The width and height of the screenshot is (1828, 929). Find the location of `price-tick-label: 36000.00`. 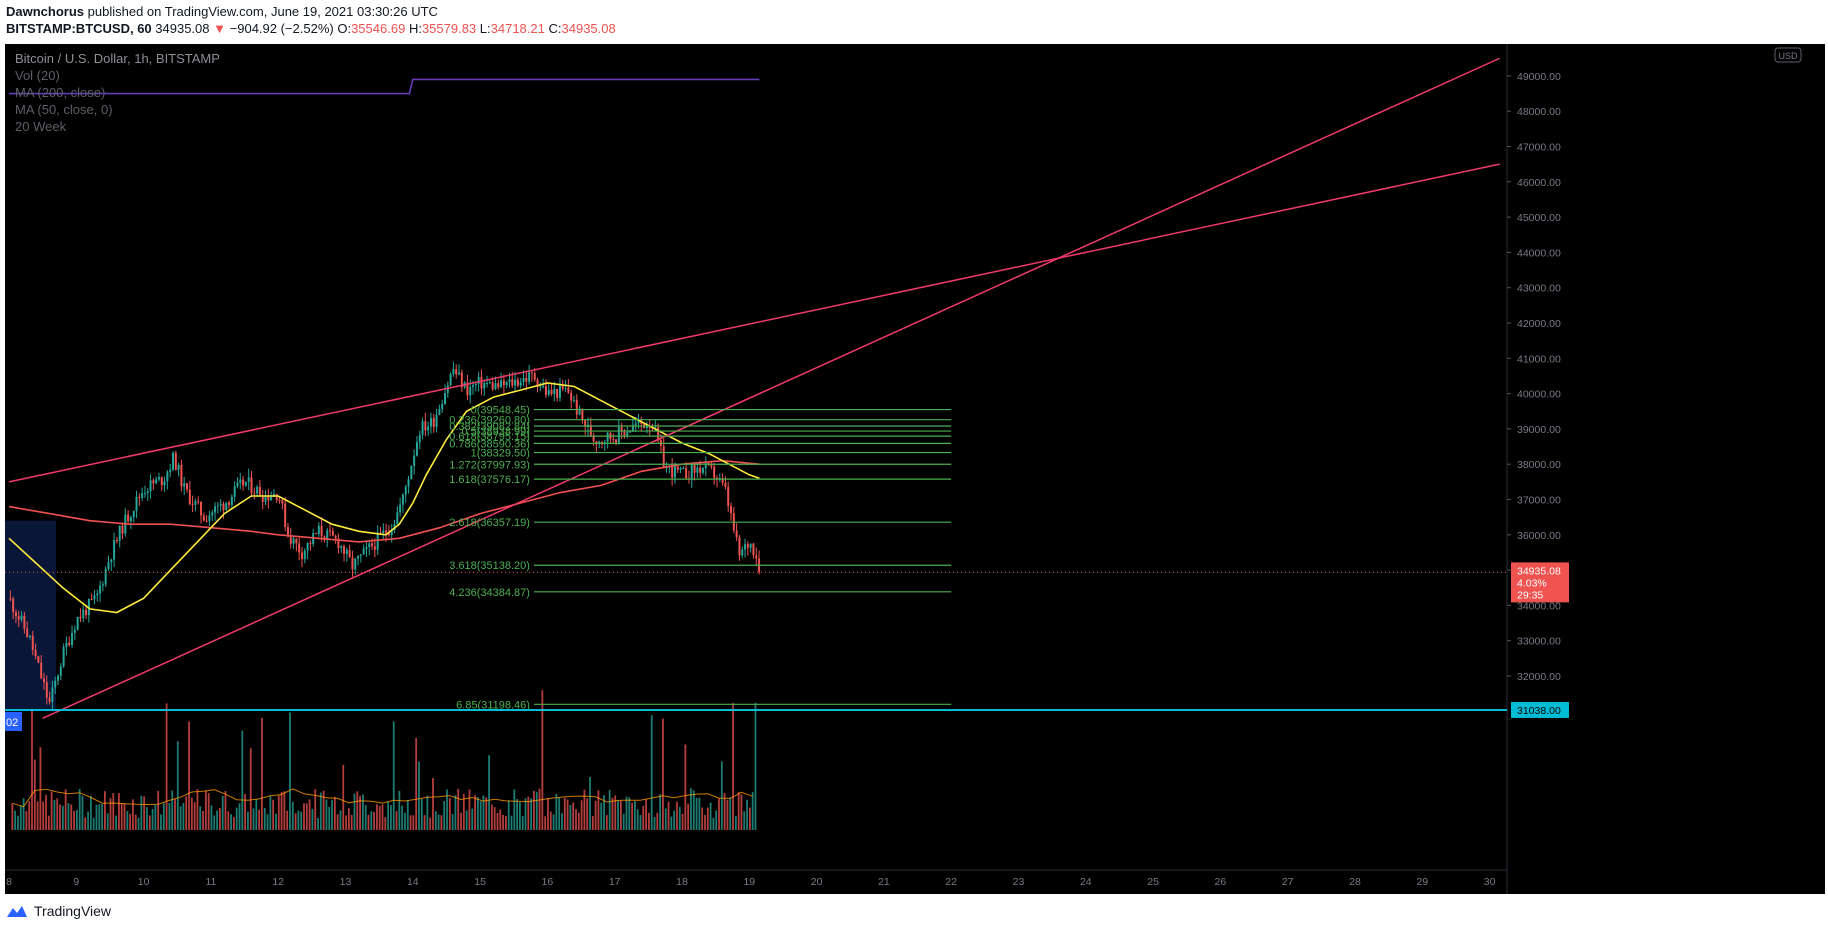

price-tick-label: 36000.00 is located at coordinates (1539, 536).